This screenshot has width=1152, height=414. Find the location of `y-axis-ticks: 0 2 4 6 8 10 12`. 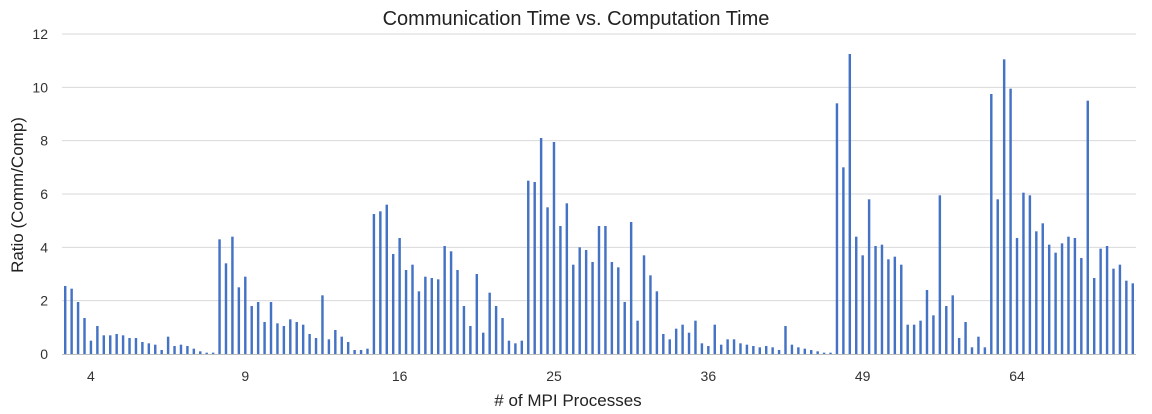

y-axis-ticks: 0 2 4 6 8 10 12 is located at coordinates (40, 194).